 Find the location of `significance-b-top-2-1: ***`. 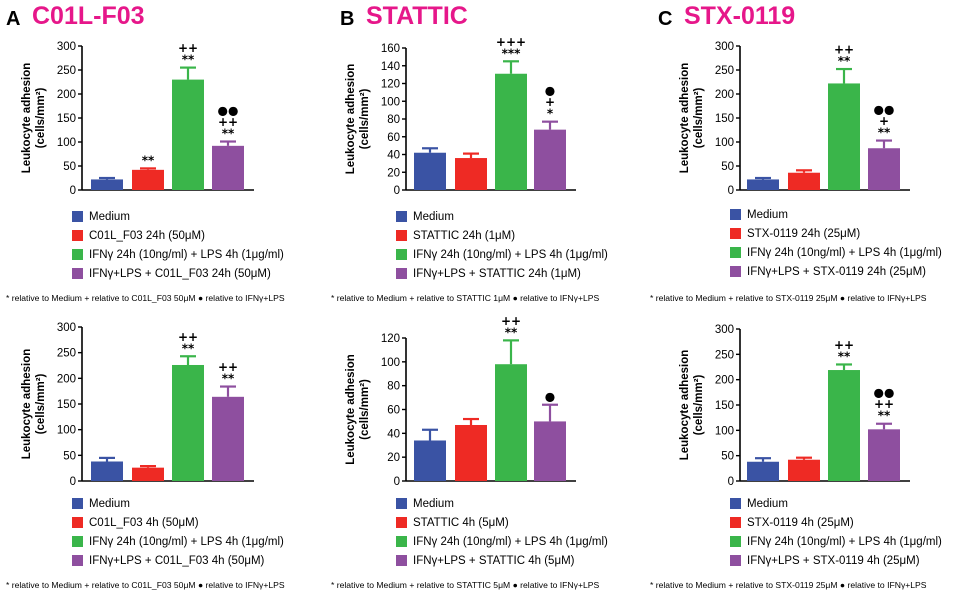

significance-b-top-2-1: *** is located at coordinates (512, 53).